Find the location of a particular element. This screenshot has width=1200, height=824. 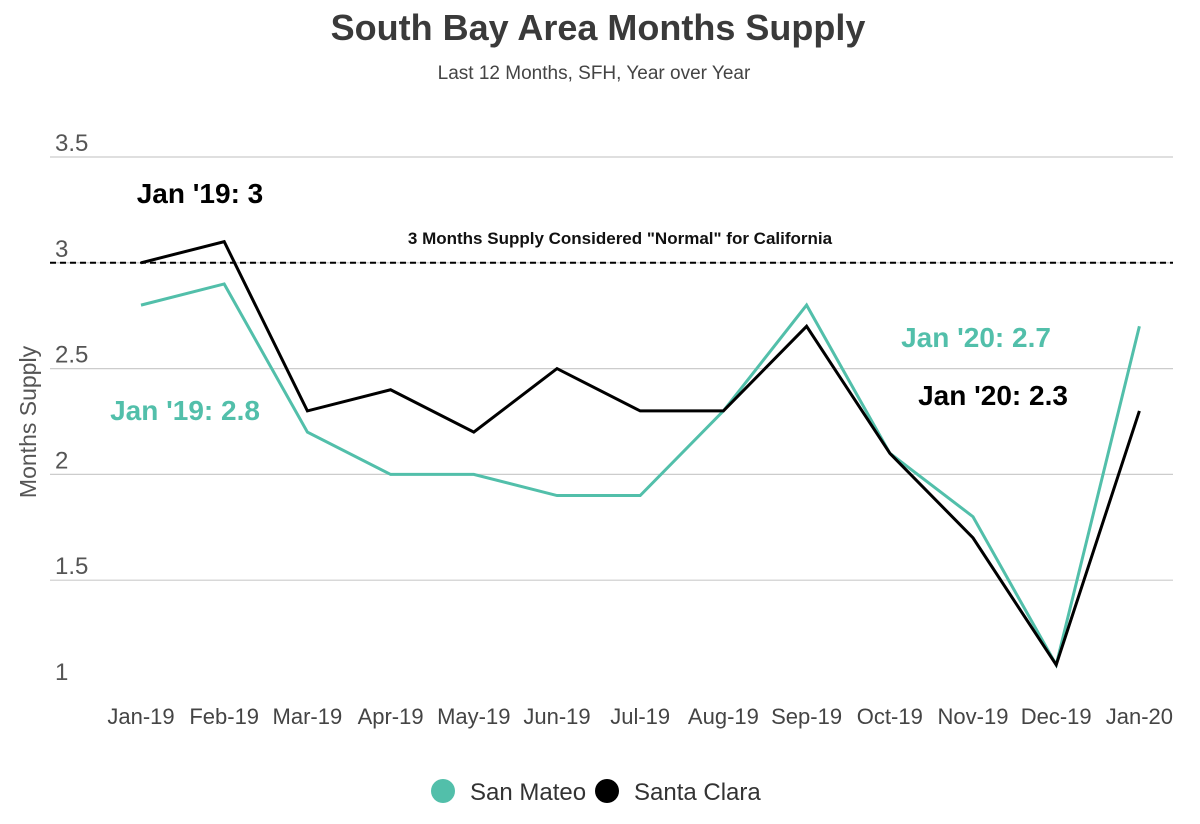

x-tick-label: Jan-20 is located at coordinates (1139, 716).